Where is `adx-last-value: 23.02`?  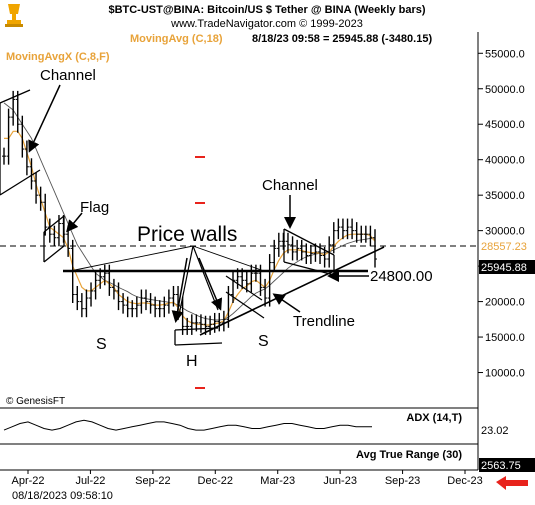 adx-last-value: 23.02 is located at coordinates (495, 431).